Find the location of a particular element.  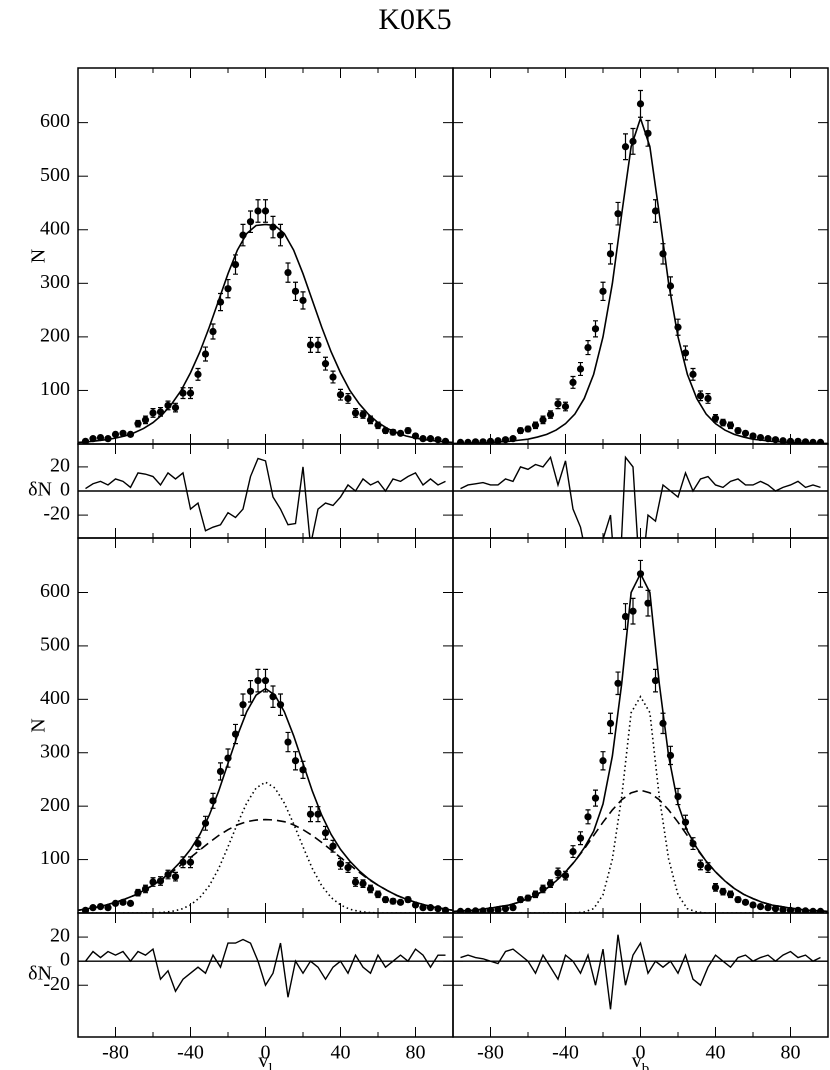

figure-title: K0K5 is located at coordinates (414, 19).